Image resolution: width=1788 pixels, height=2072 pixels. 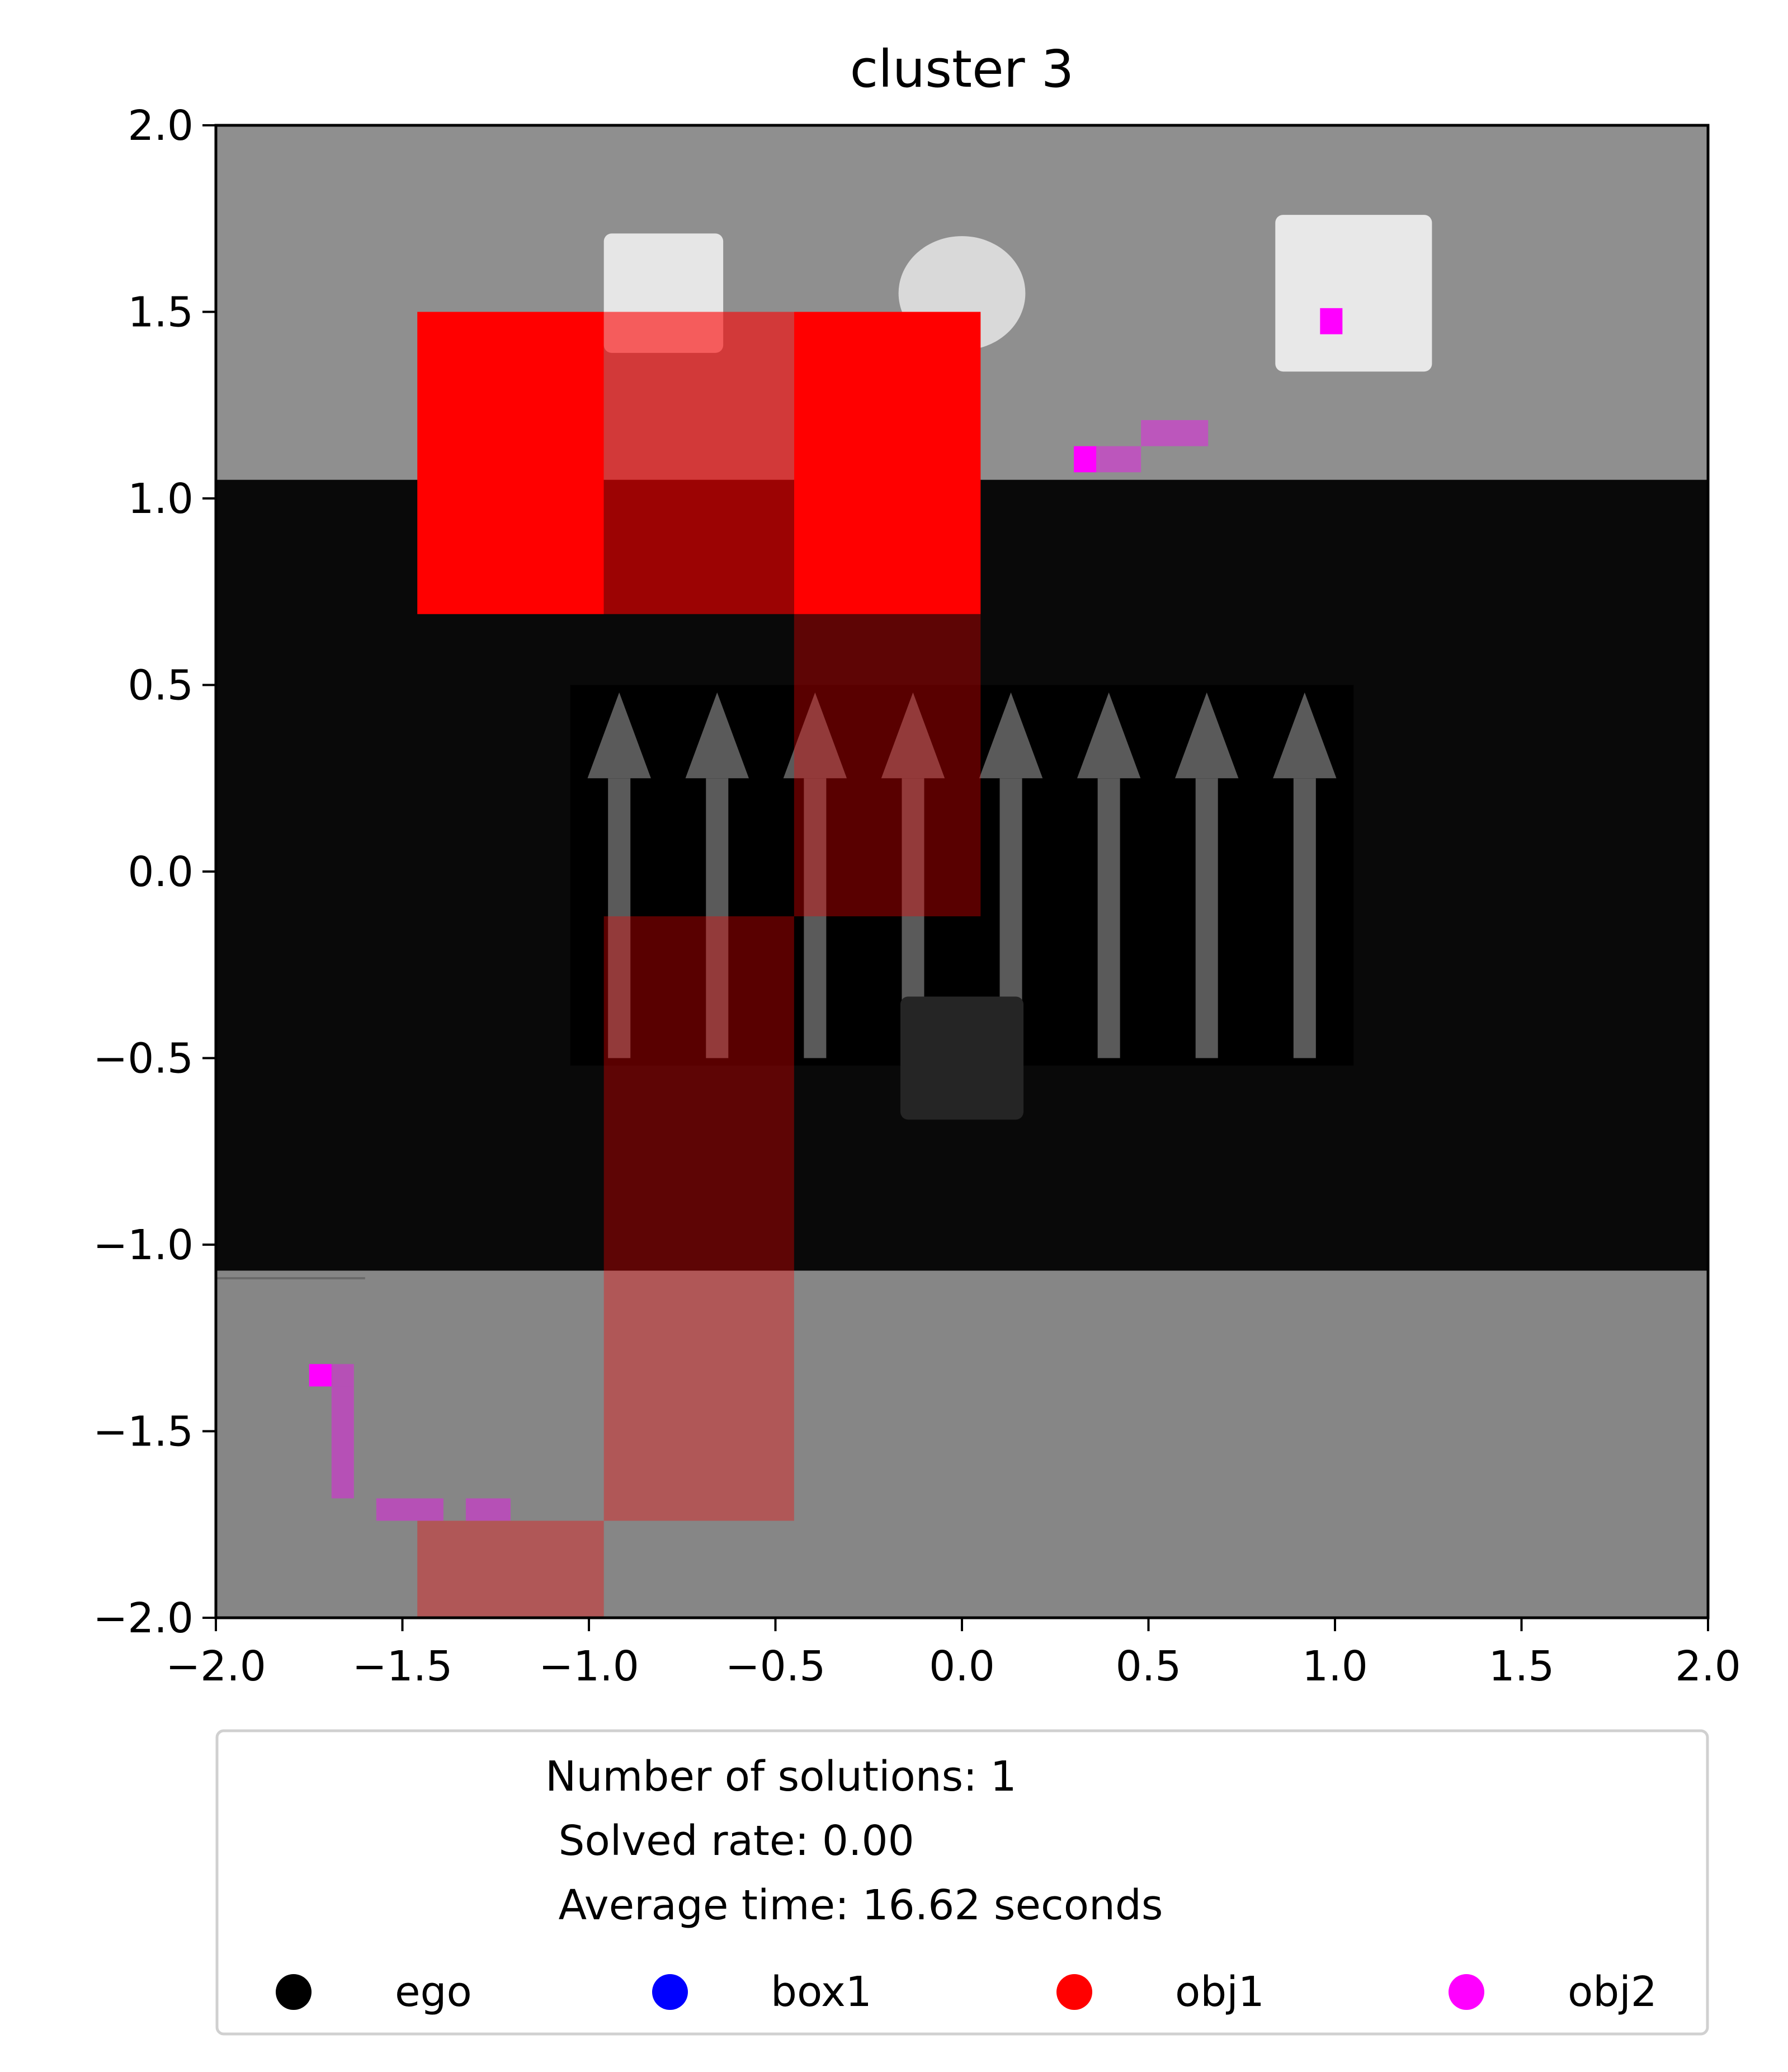 I want to click on x-tick-label: 1.0, so click(x=1335, y=1666).